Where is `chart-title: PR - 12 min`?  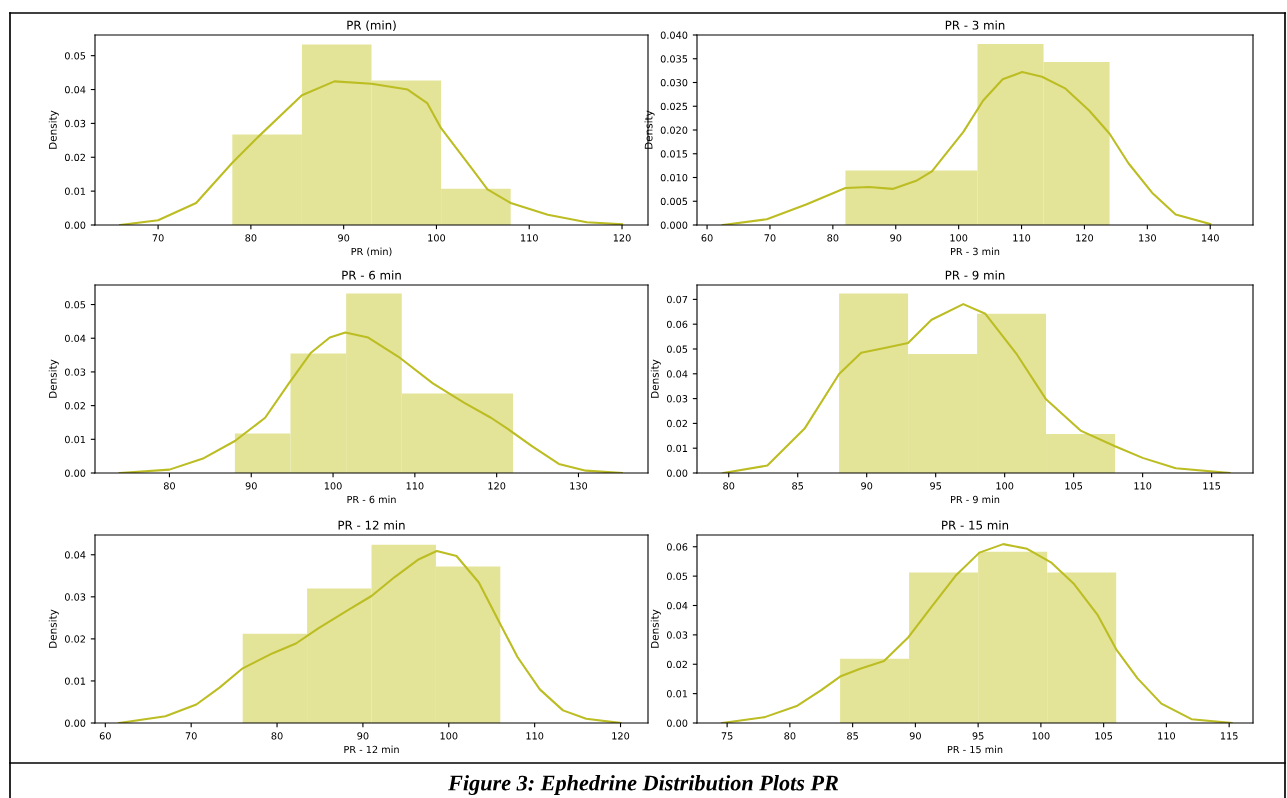
chart-title: PR - 12 min is located at coordinates (371, 525).